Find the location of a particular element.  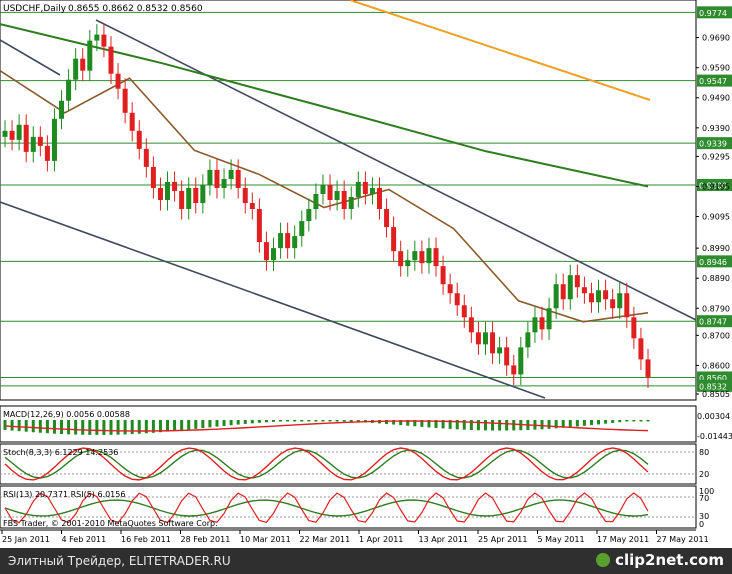

price-tick-label: 0.8700 is located at coordinates (716, 335).